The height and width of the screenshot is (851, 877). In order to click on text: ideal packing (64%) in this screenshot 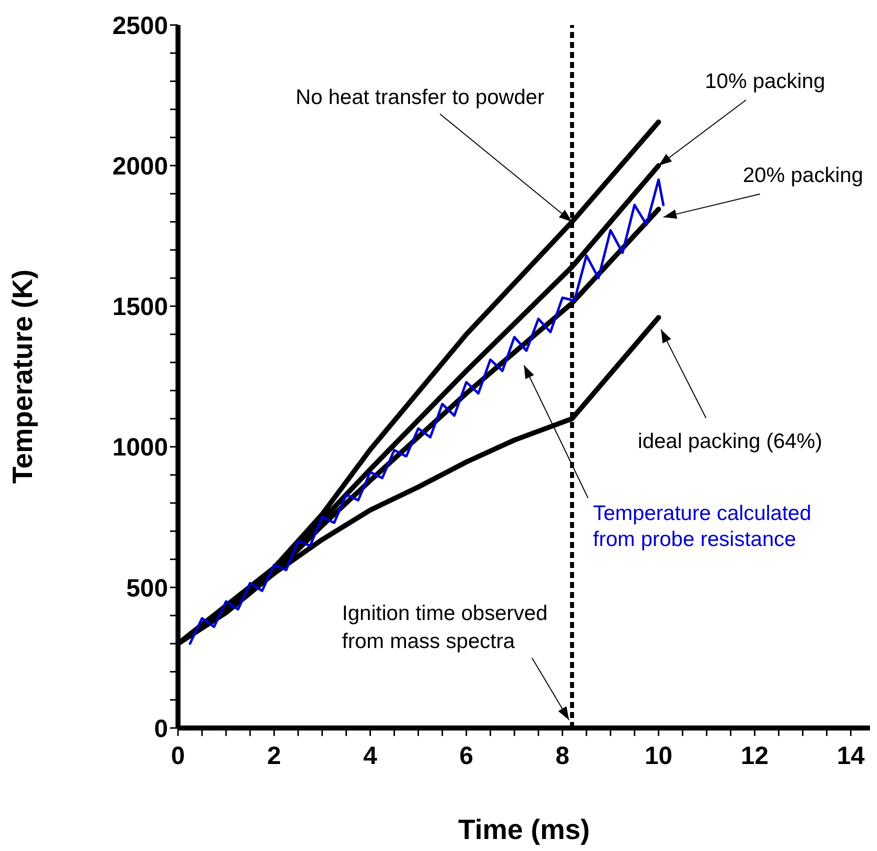, I will do `click(730, 441)`.